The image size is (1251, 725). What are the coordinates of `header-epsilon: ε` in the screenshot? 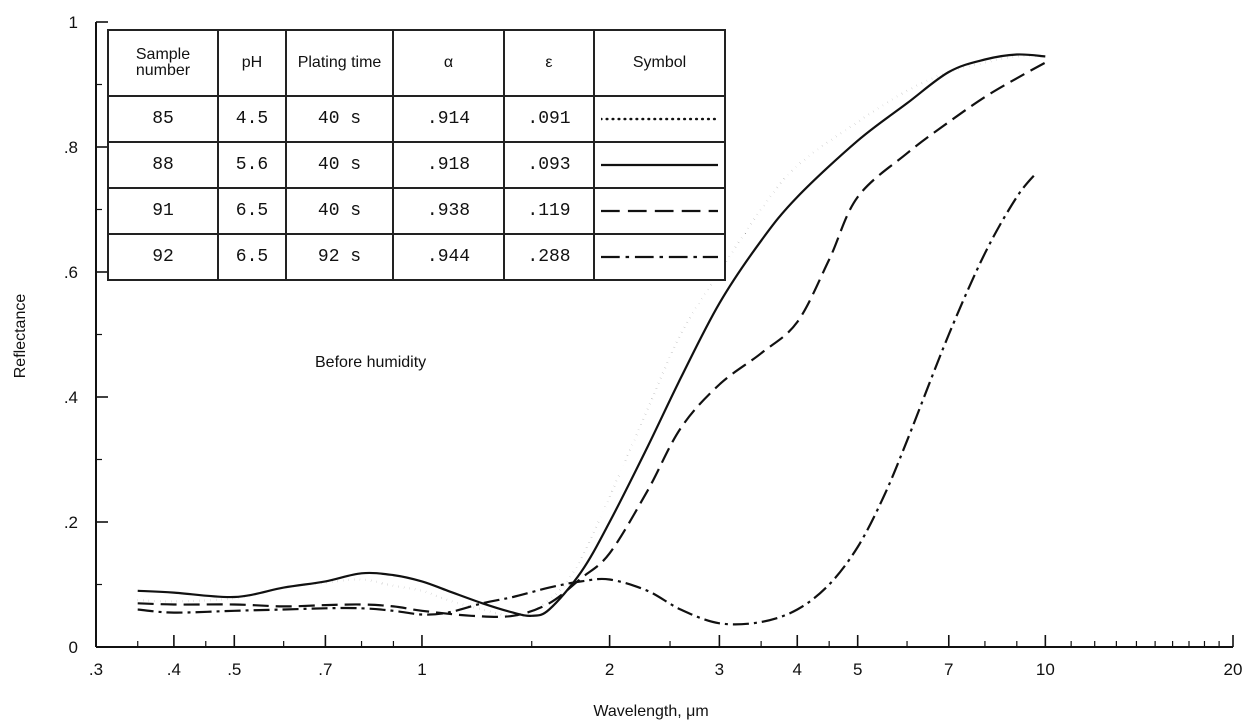 It's located at (549, 63).